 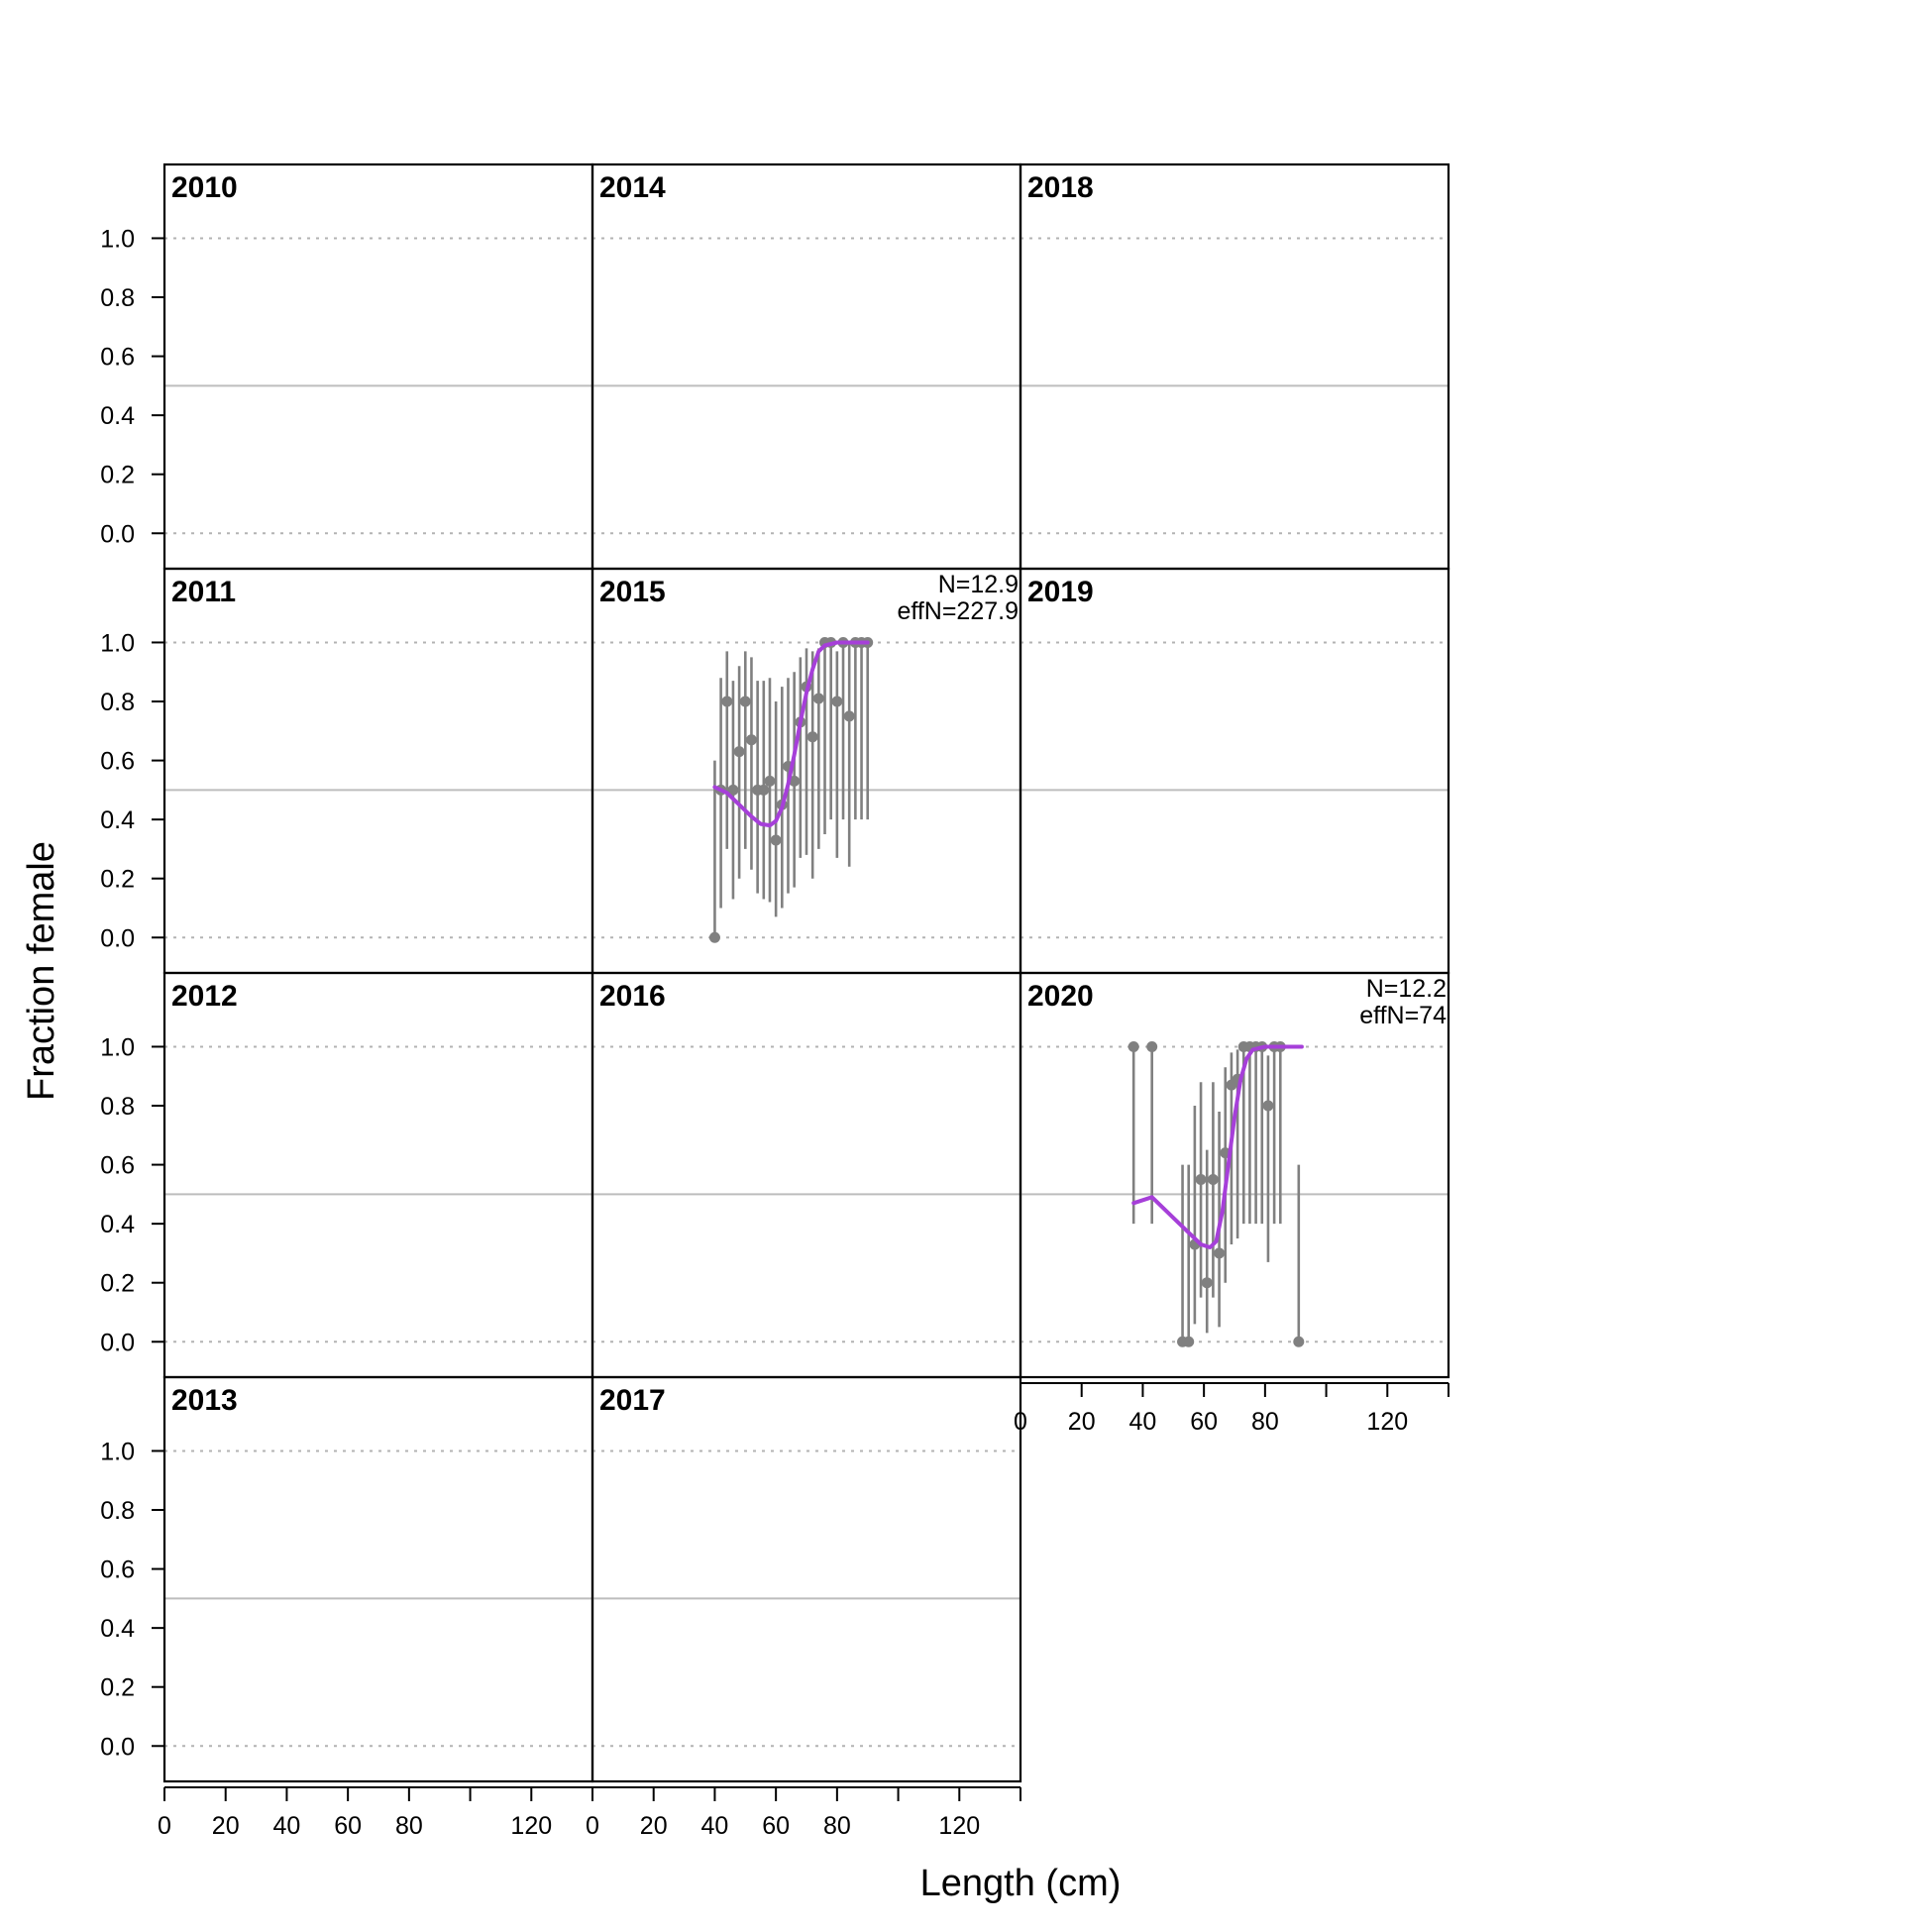 I want to click on panel-2011: 2011 0.0 0.2 0.4 0.6 0.8 1.0, so click(x=347, y=771).